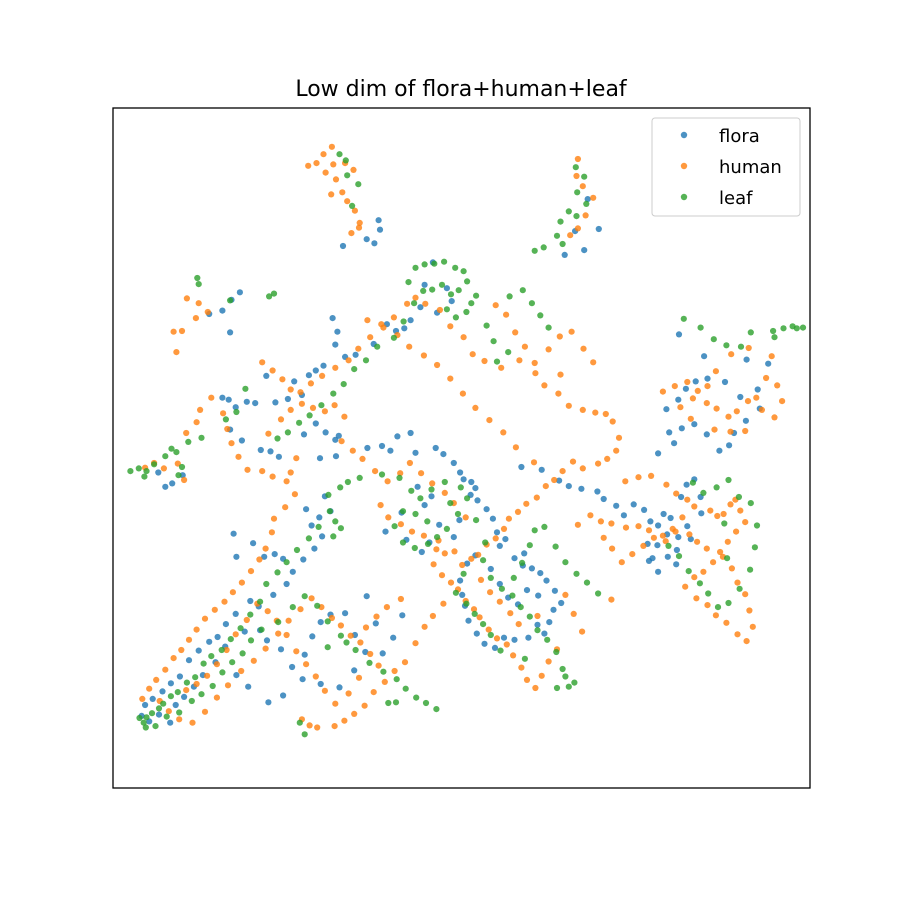  I want to click on legend-label-leaf: leaf, so click(736, 198).